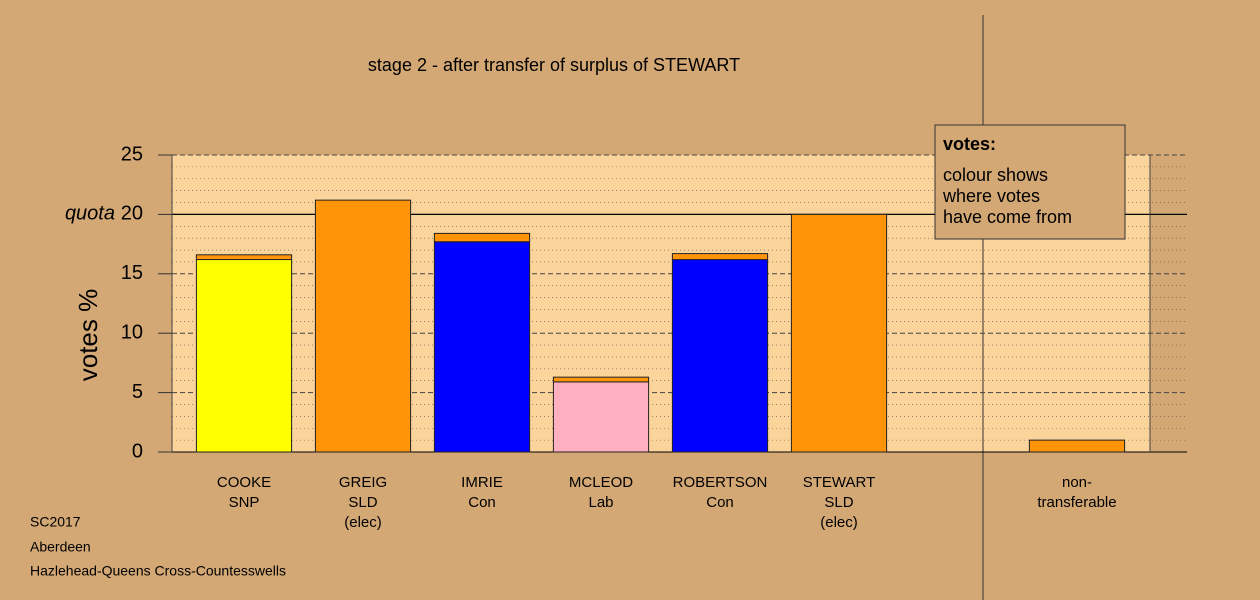  What do you see at coordinates (600, 502) in the screenshot?
I see `x-tick-label: Lab` at bounding box center [600, 502].